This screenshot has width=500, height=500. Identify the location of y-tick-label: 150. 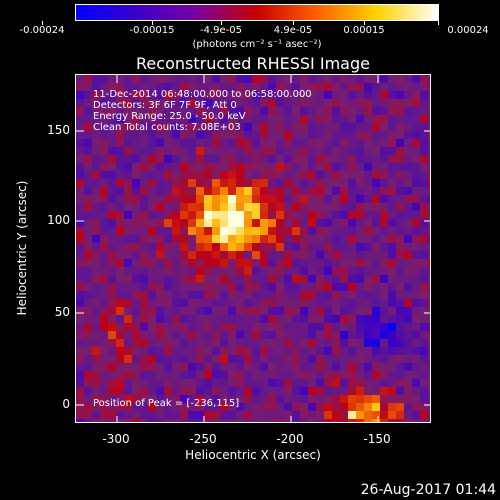
(58, 130).